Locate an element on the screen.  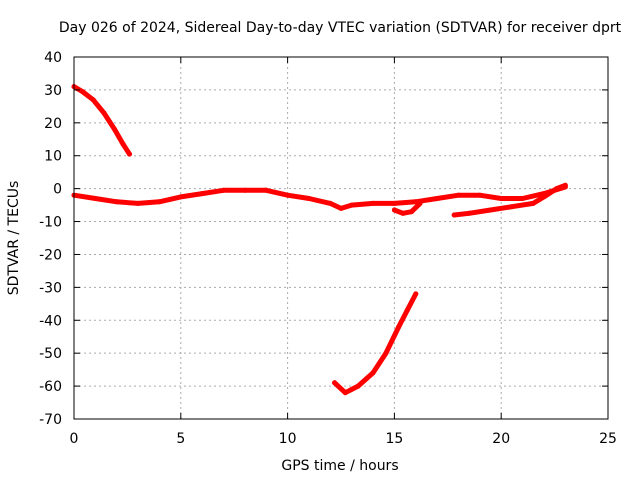
x-tick-label: 25 is located at coordinates (608, 439).